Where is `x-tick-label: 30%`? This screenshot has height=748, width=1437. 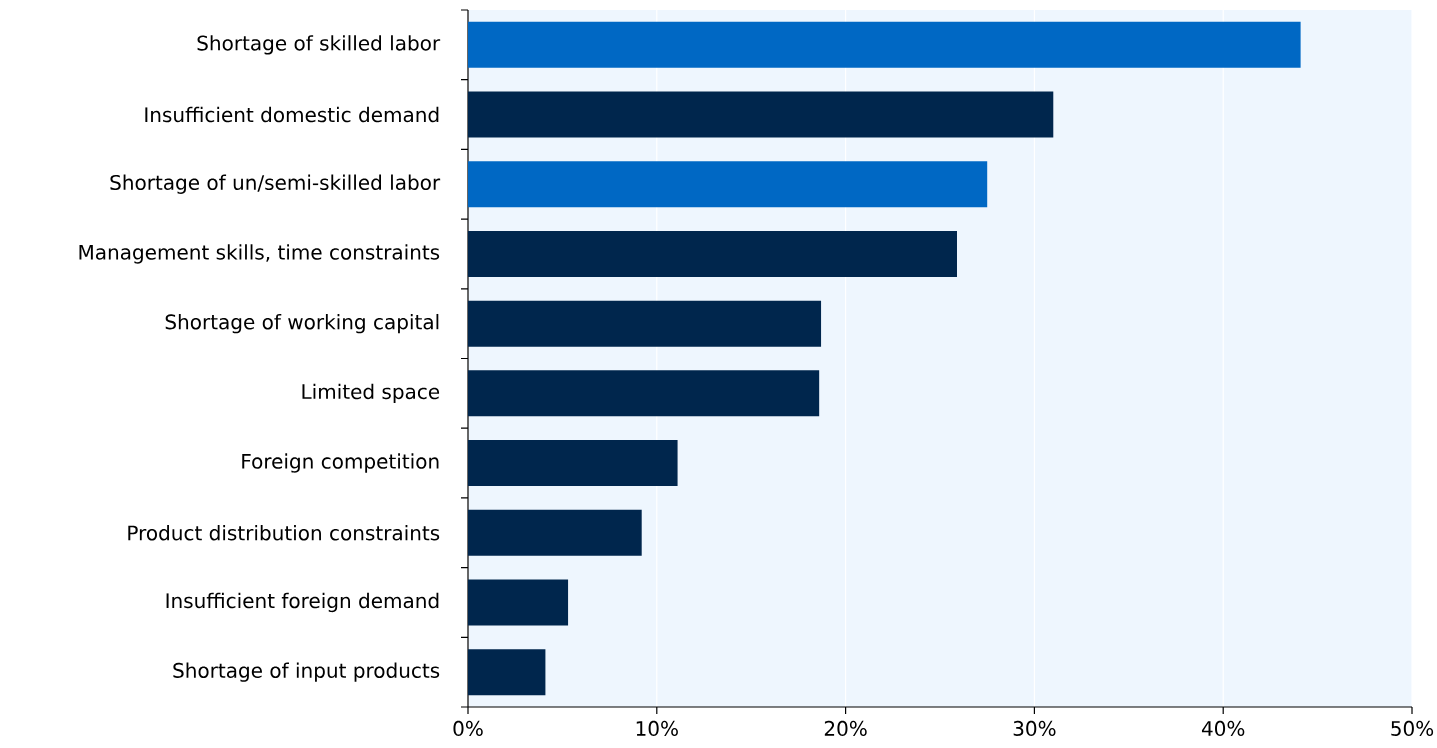 x-tick-label: 30% is located at coordinates (1034, 728).